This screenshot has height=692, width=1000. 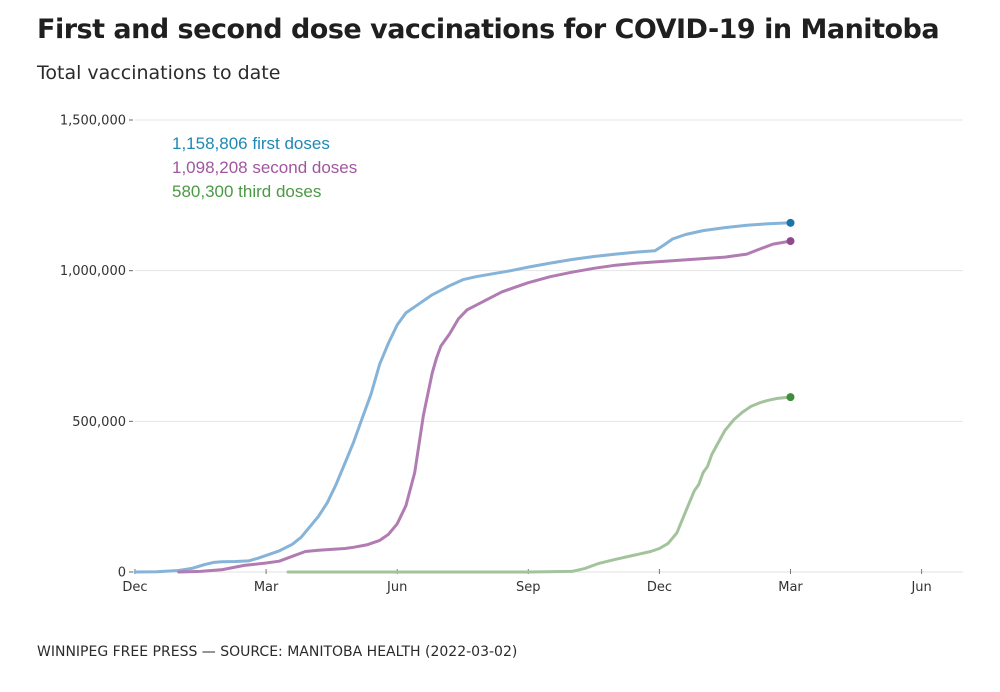 I want to click on y-axis: 0 500,000 1,000,000 1,500,000, so click(x=96, y=347).